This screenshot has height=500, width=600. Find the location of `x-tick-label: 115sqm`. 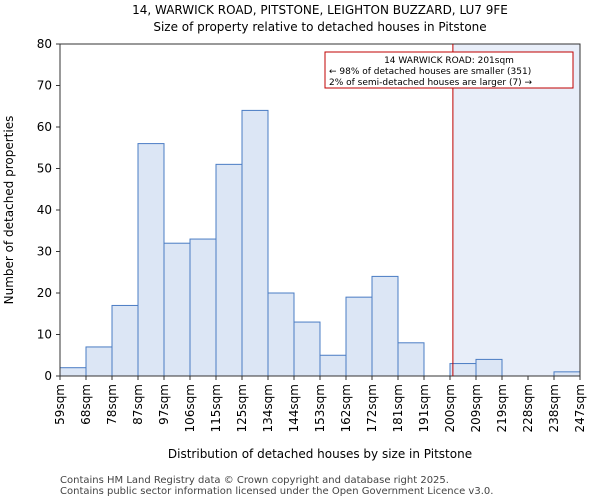

x-tick-label: 115sqm is located at coordinates (216, 408).